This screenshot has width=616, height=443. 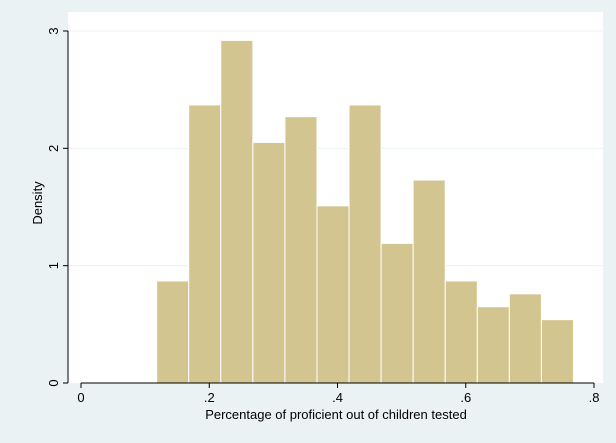 What do you see at coordinates (594, 397) in the screenshot?
I see `x-tick-label-4: .8` at bounding box center [594, 397].